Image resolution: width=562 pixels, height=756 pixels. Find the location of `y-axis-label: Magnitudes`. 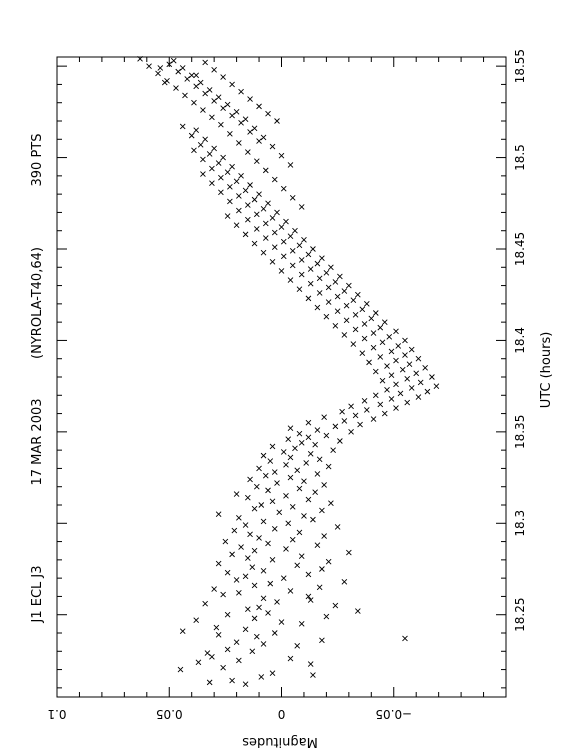

y-axis-label: Magnitudes is located at coordinates (280, 741).